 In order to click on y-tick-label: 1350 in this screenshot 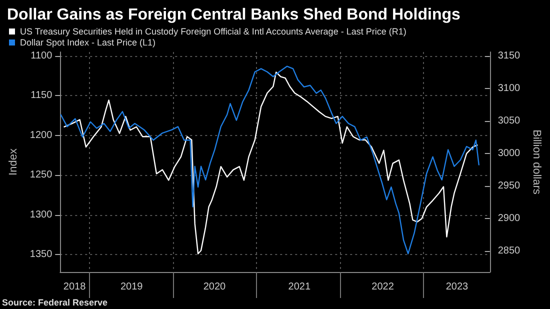, I will do `click(41, 254)`.